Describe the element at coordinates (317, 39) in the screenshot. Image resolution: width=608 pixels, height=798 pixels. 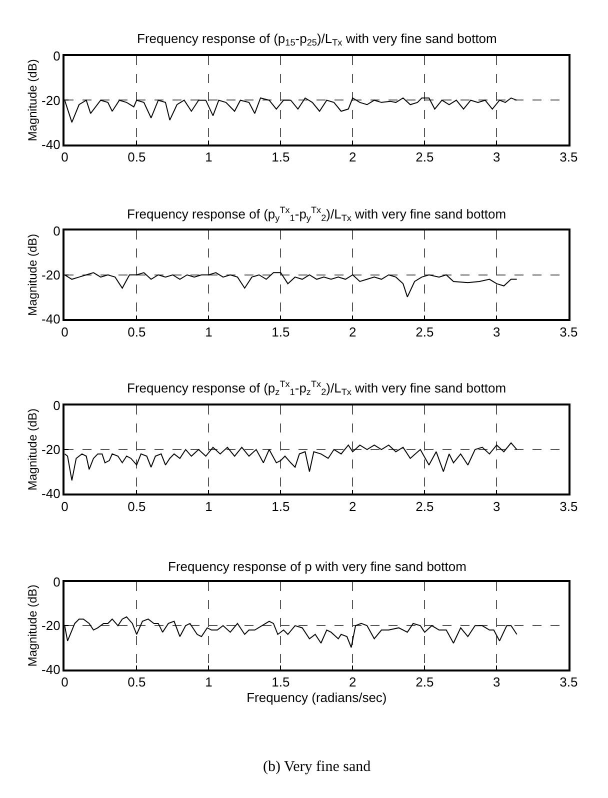
I see `chart-title: Frequency response of (p$_{15}$-p$_{25}$)/L$_{Tx}$ with very fine sand bottom` at that location.